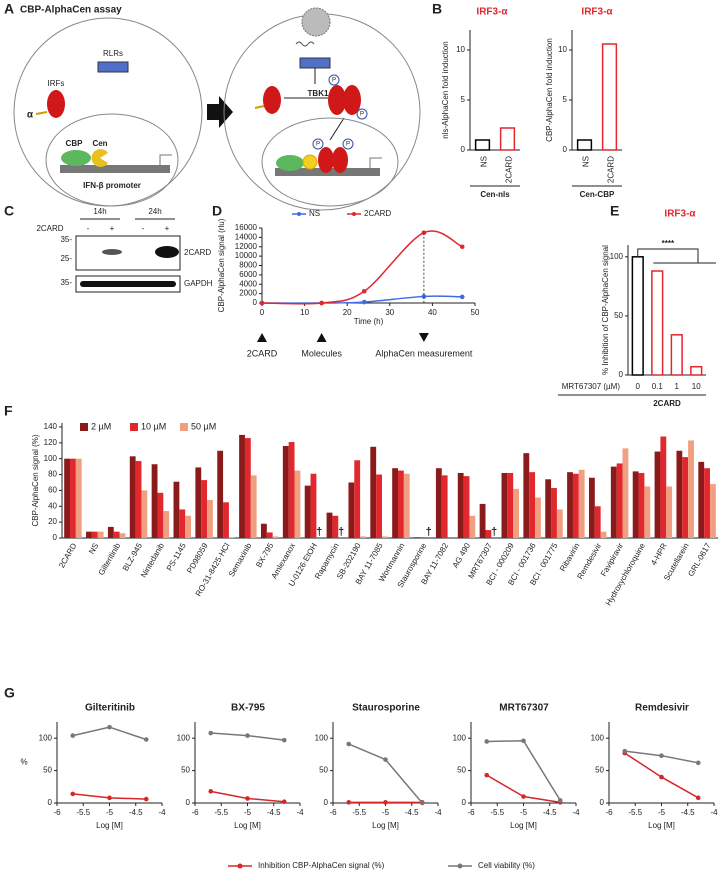  What do you see at coordinates (375, 162) in the screenshot?
I see `tss-arrow` at bounding box center [375, 162].